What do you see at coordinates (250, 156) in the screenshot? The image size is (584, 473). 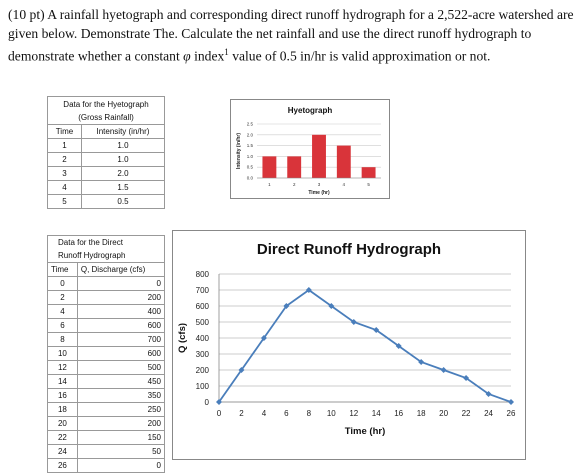 I see `hyeto-ytick-label: 1.0` at bounding box center [250, 156].